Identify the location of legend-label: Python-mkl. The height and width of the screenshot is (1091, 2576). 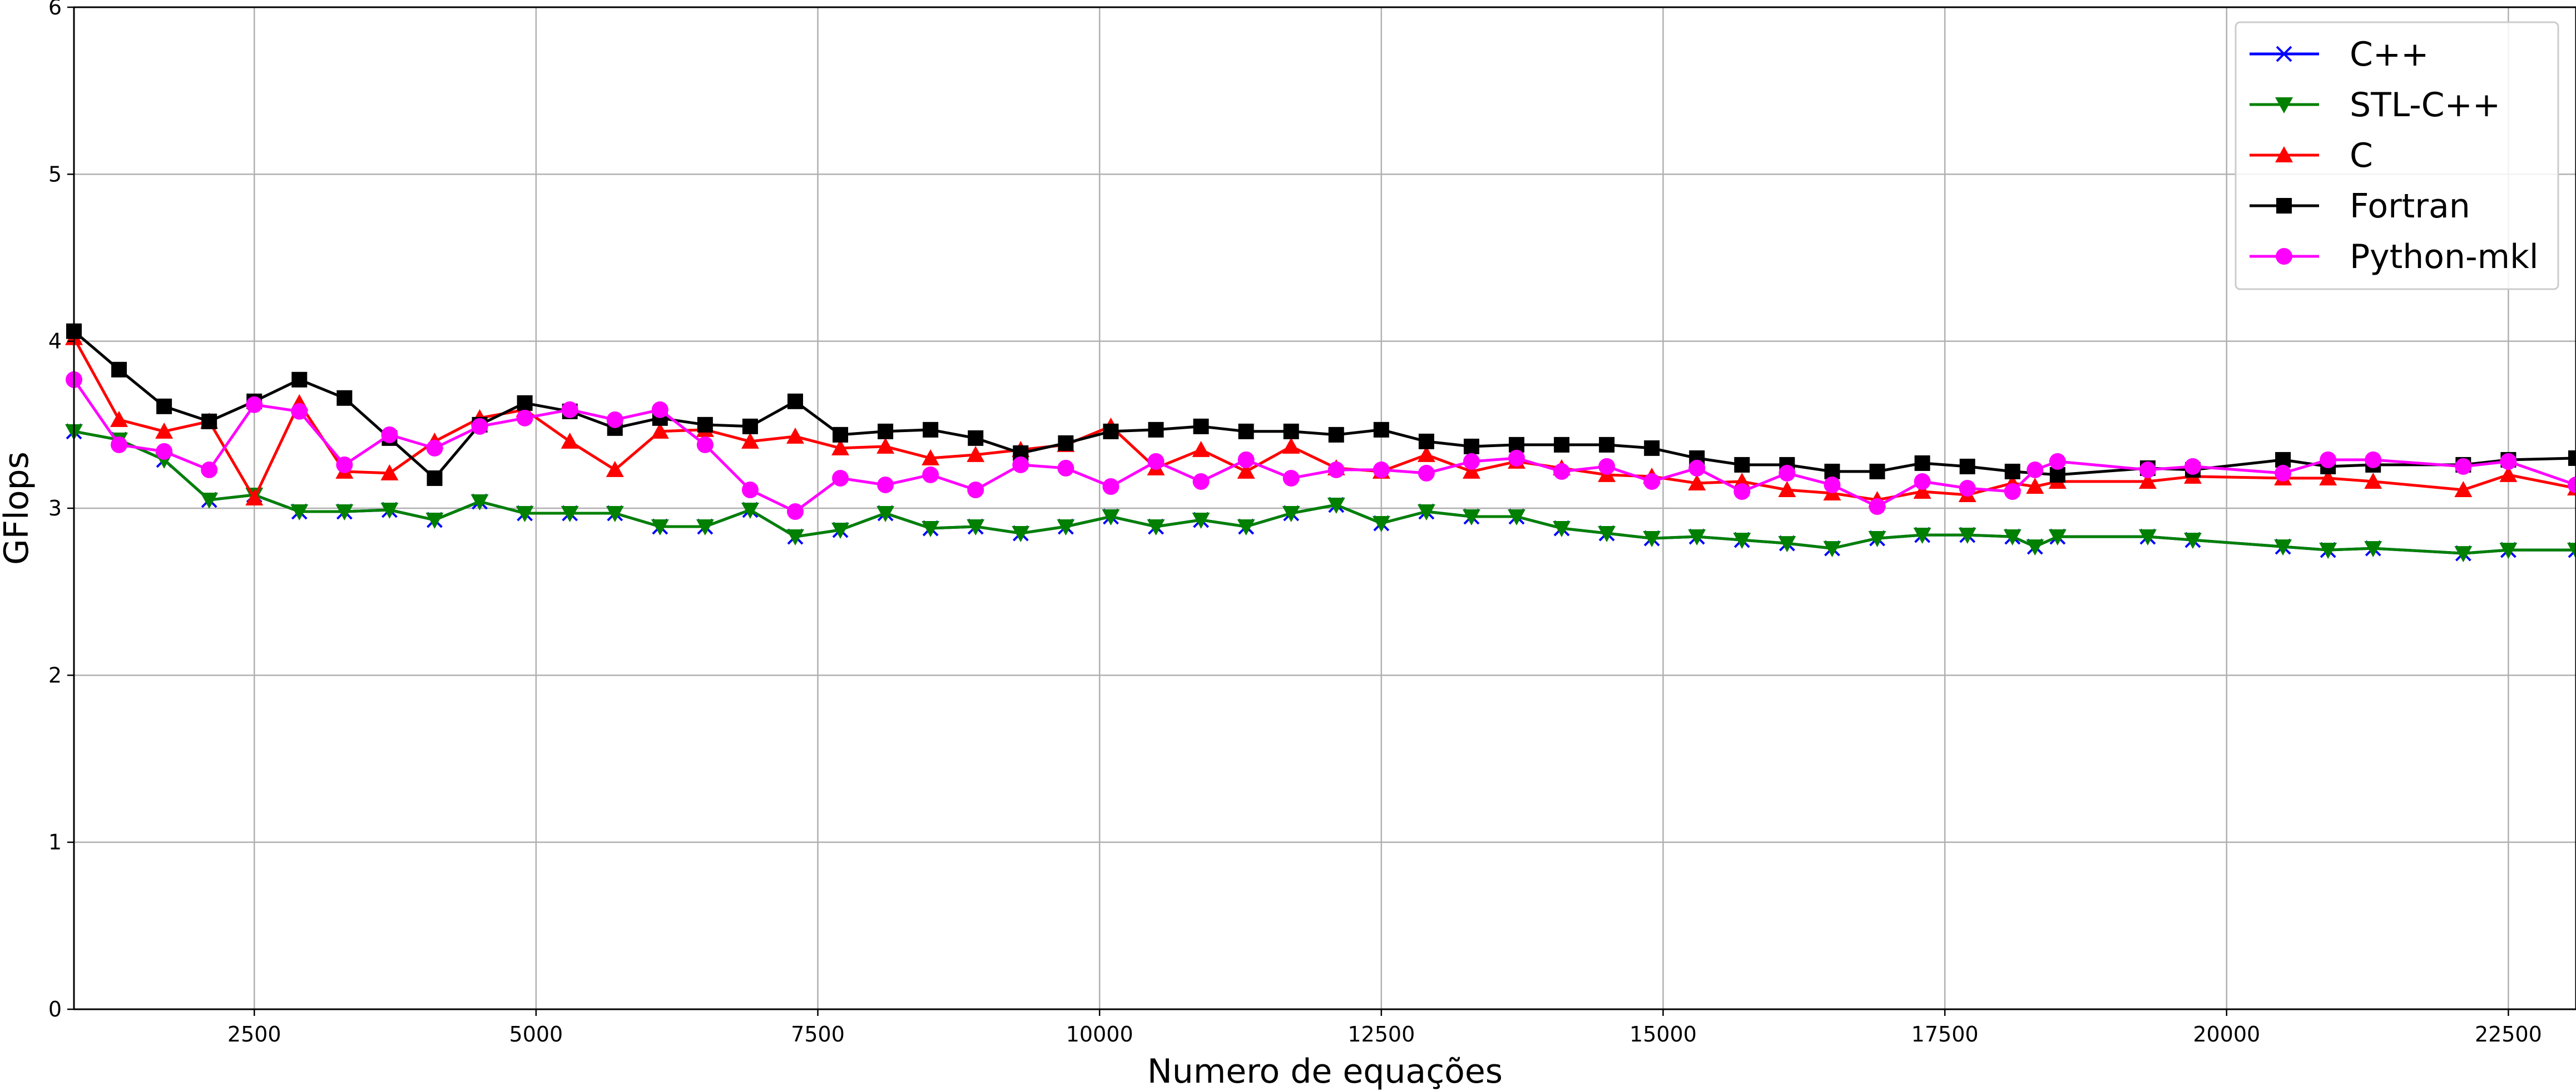
(2444, 257).